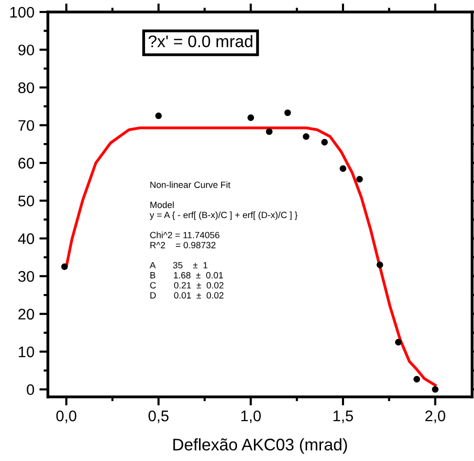 This screenshot has height=461, width=474. I want to click on y-tick-label: 40, so click(26, 238).